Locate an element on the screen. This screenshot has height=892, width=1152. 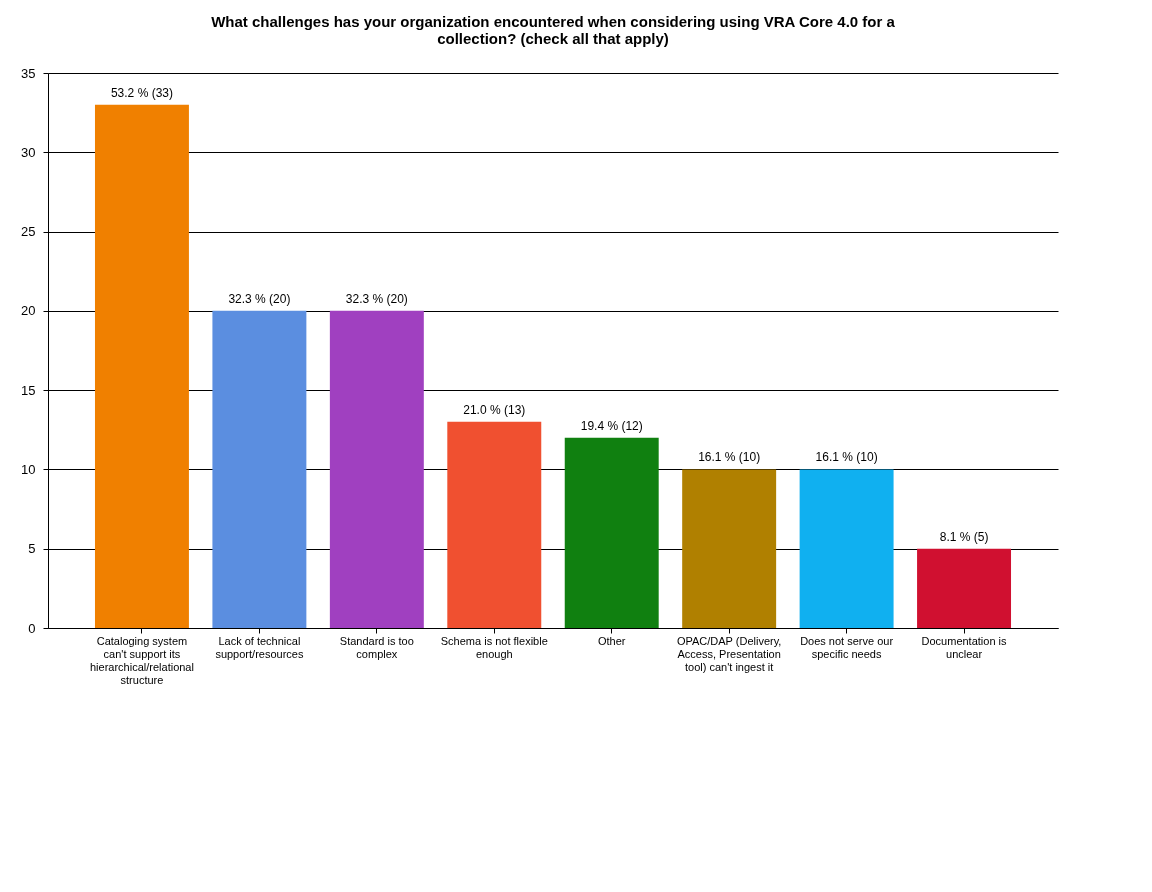
chart-title: What challenges has your organization encountered when considering using VRA Core 4.0 for a collection? (check all that apply) is located at coordinates (553, 30).